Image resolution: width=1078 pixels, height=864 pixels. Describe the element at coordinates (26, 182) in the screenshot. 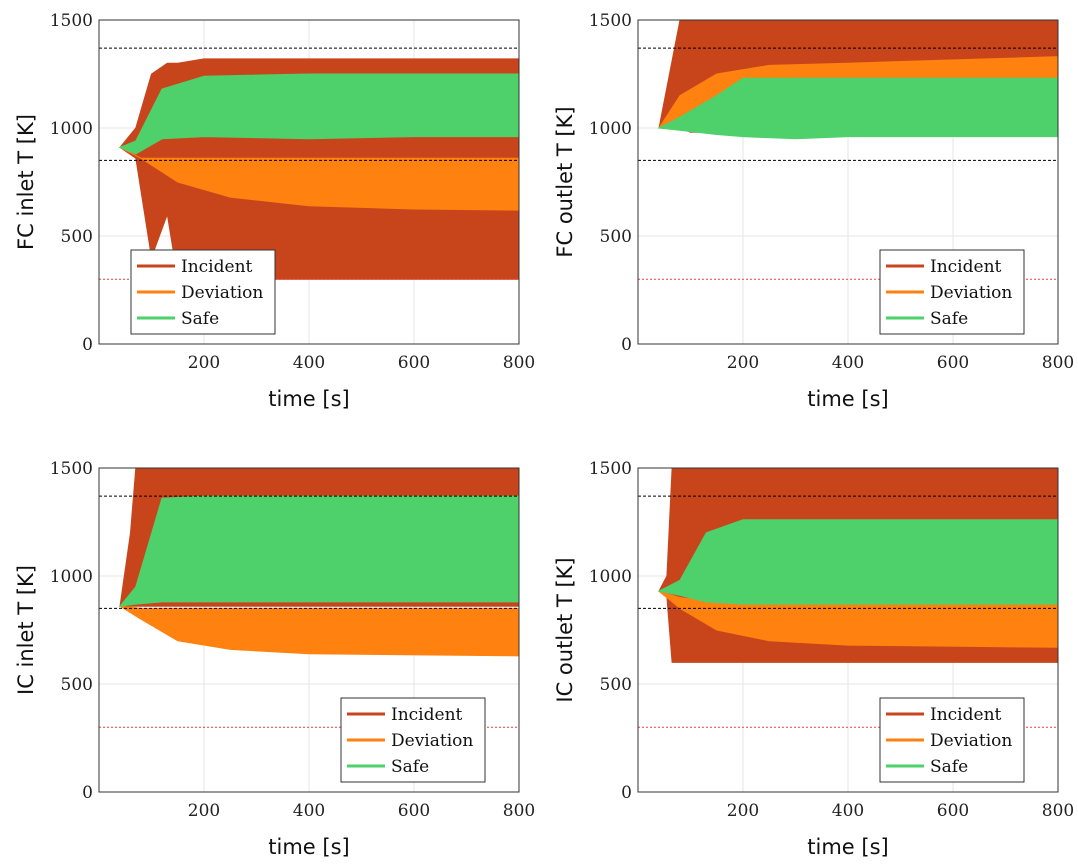

I see `y-axis-label: FC inlet T [K]` at that location.